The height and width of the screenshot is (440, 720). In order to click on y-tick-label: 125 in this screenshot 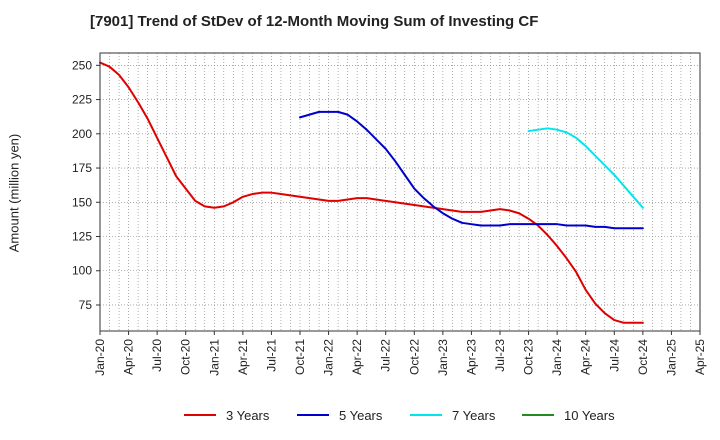, I will do `click(82, 237)`.